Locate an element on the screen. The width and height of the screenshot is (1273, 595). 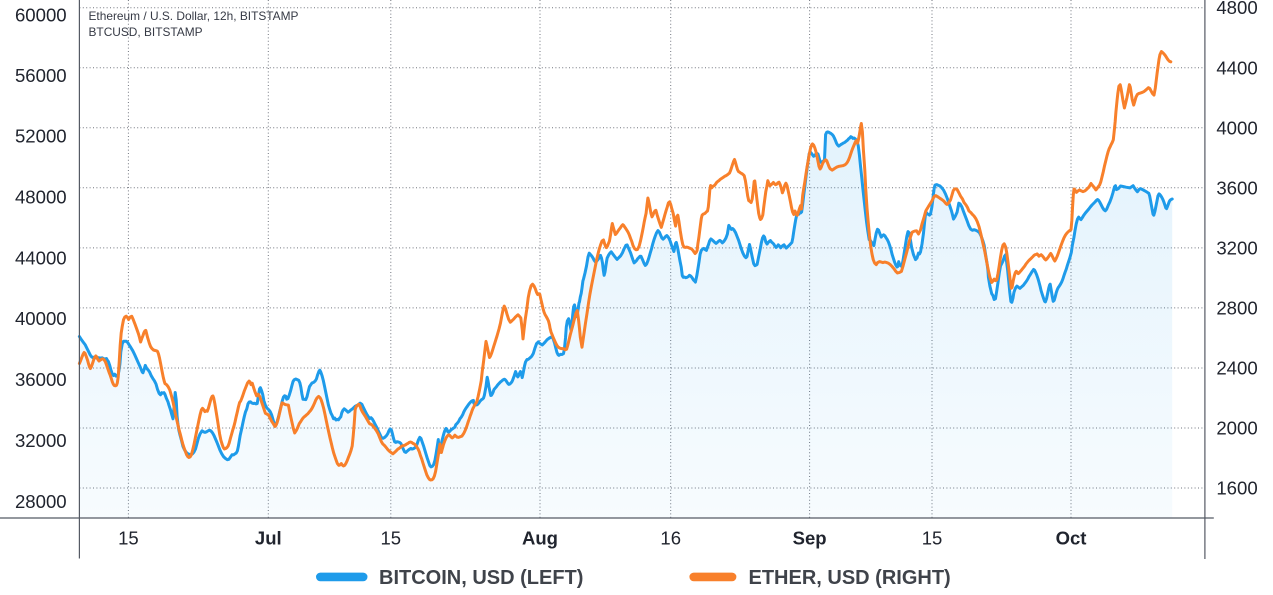
svg-text: Oct is located at coordinates (1071, 537).